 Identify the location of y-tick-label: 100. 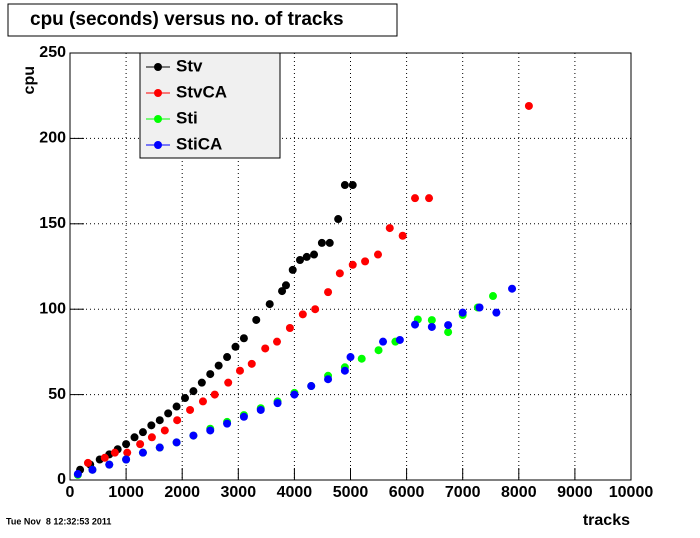
(52, 308).